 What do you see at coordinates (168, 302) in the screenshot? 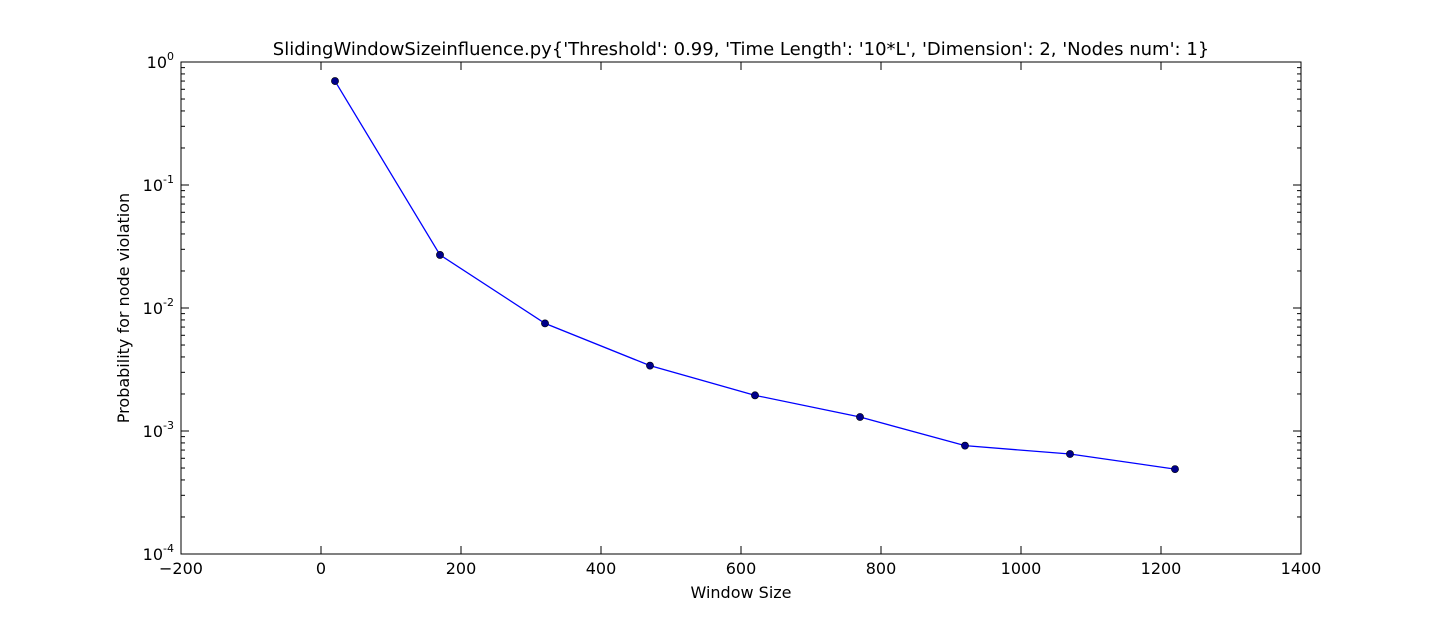
I see `y-tick-label-exponent: -2` at bounding box center [168, 302].